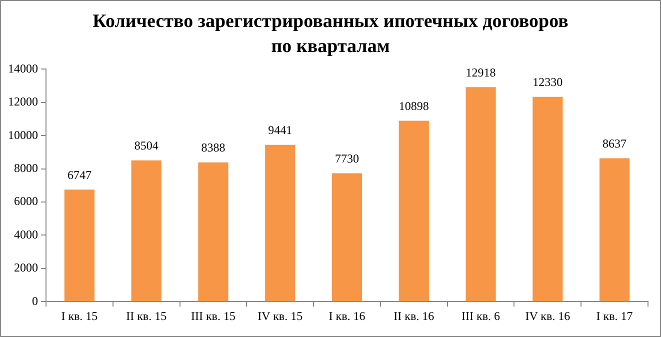 The height and width of the screenshot is (337, 661). What do you see at coordinates (347, 158) in the screenshot?
I see `data-label: 7730` at bounding box center [347, 158].